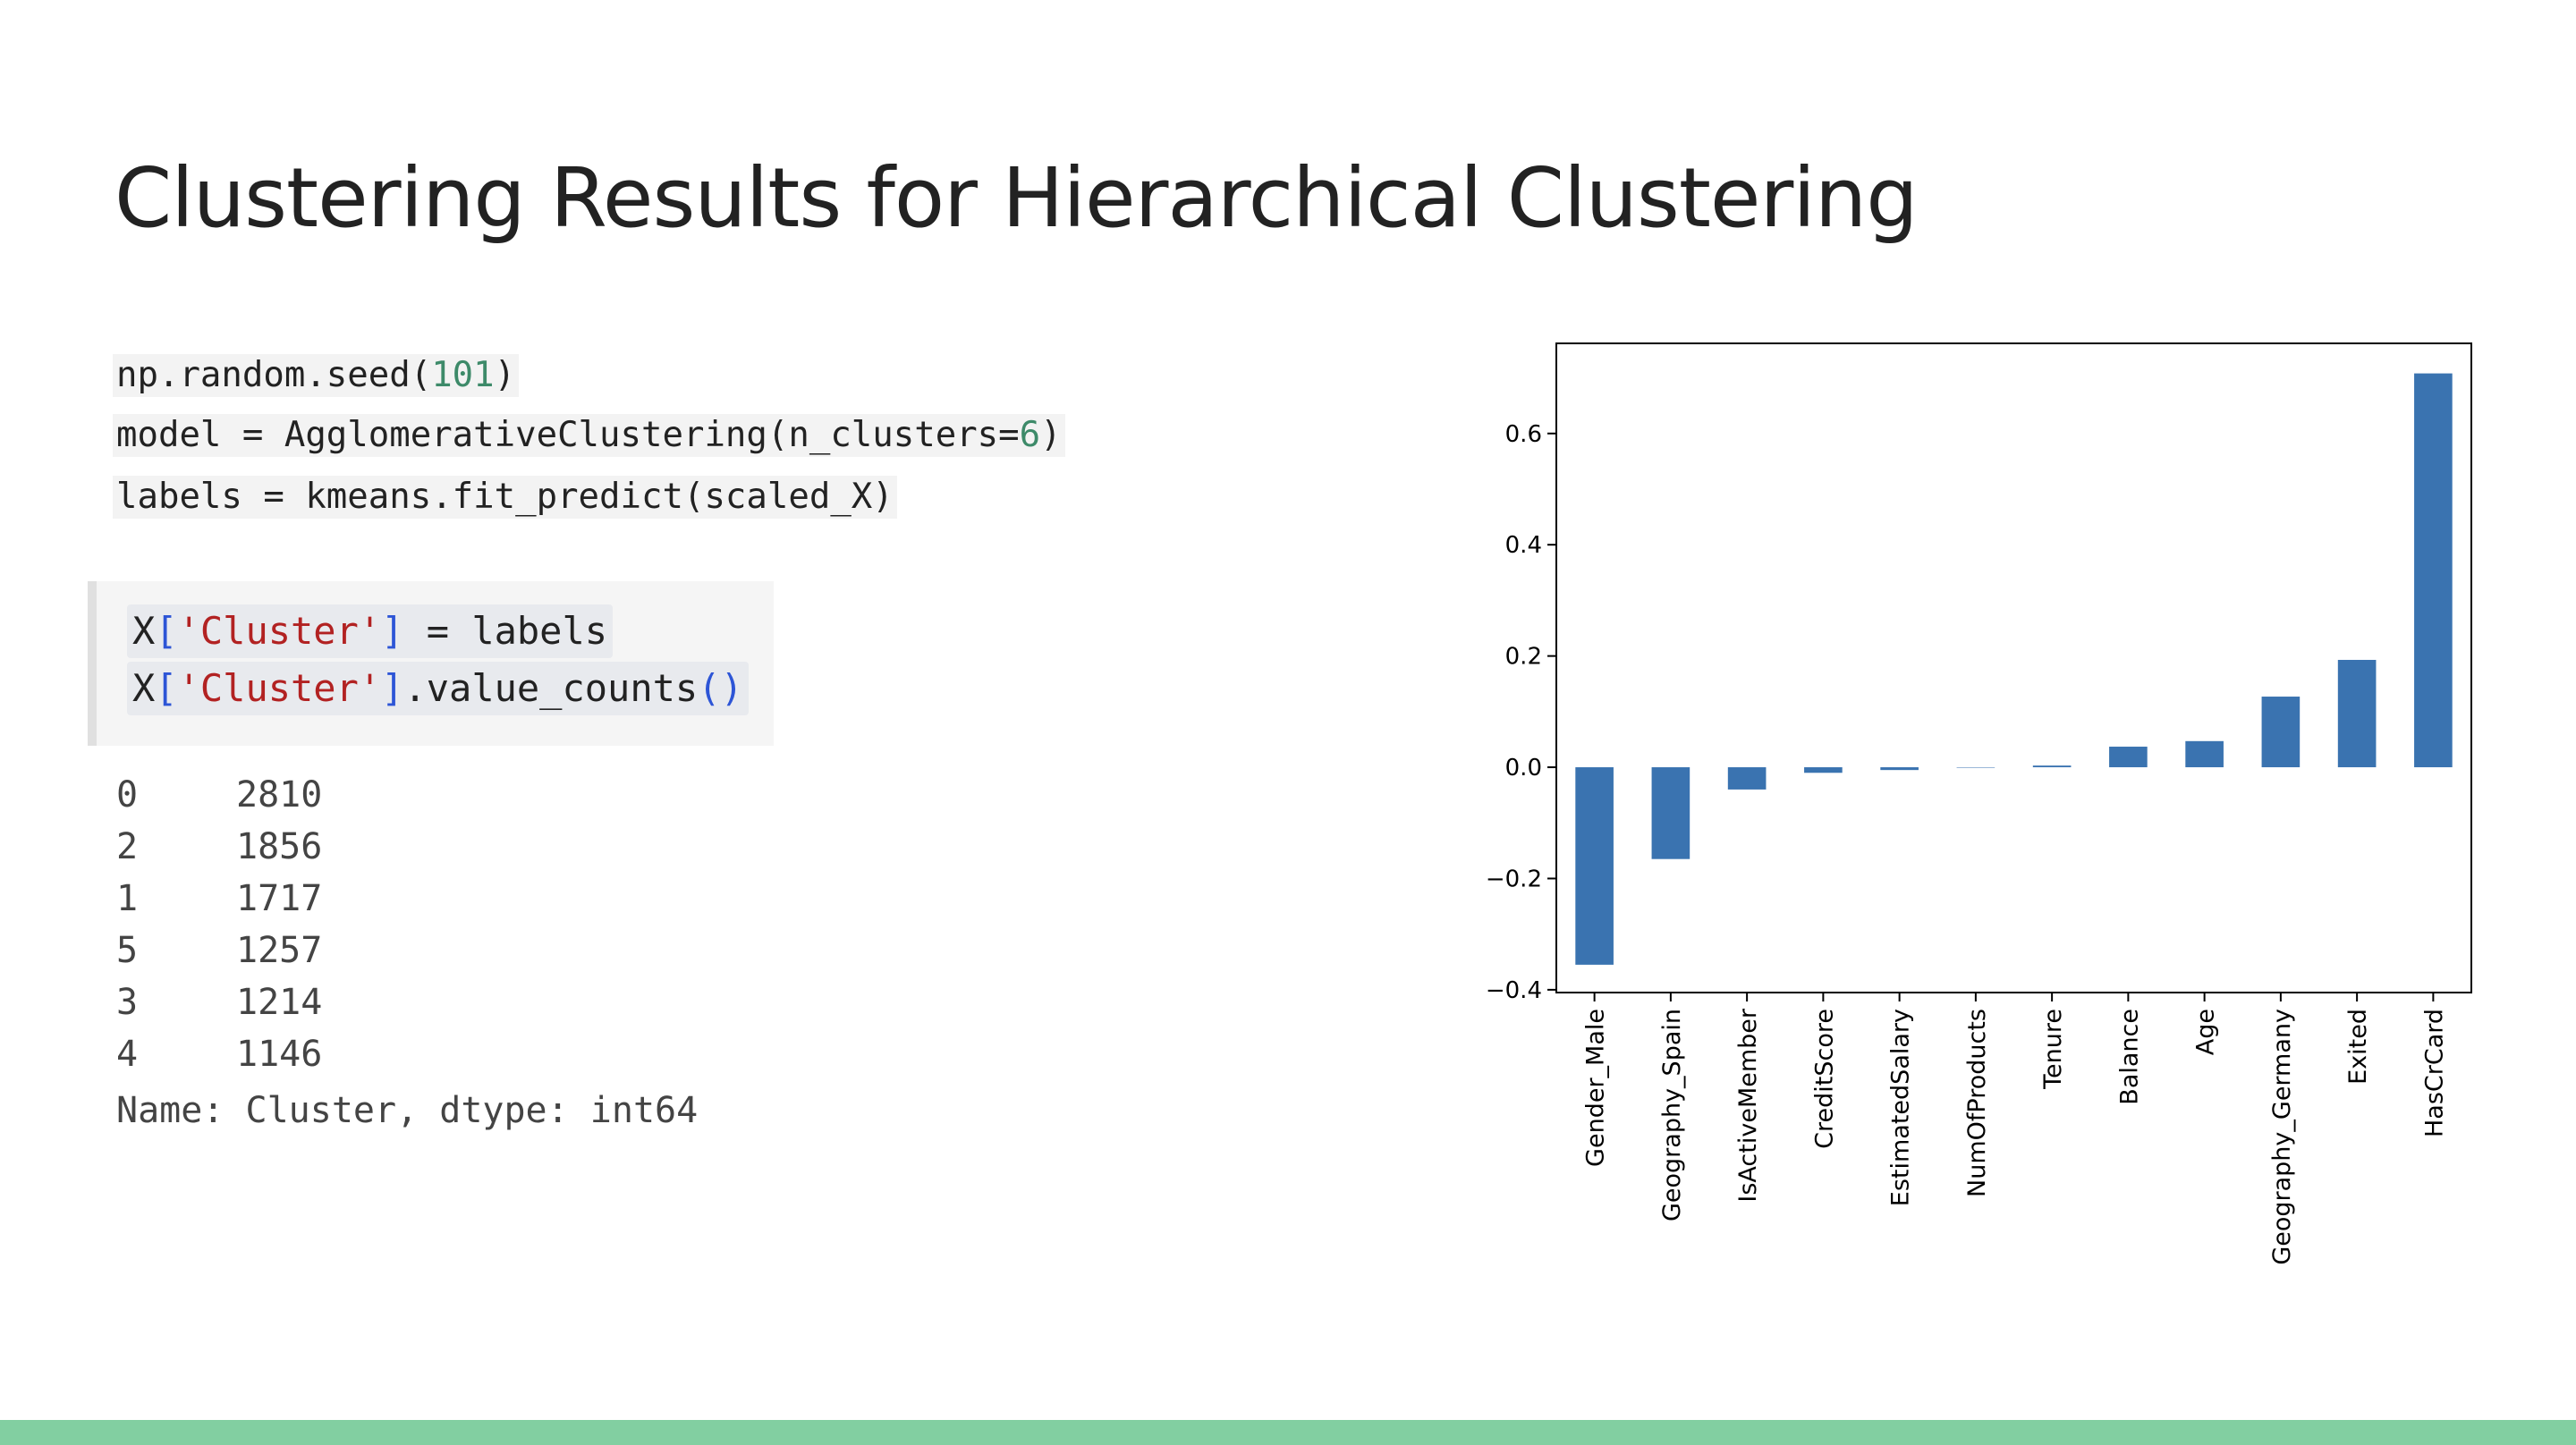  What do you see at coordinates (1748, 1105) in the screenshot?
I see `x-tick-label: IsActiveMember` at bounding box center [1748, 1105].